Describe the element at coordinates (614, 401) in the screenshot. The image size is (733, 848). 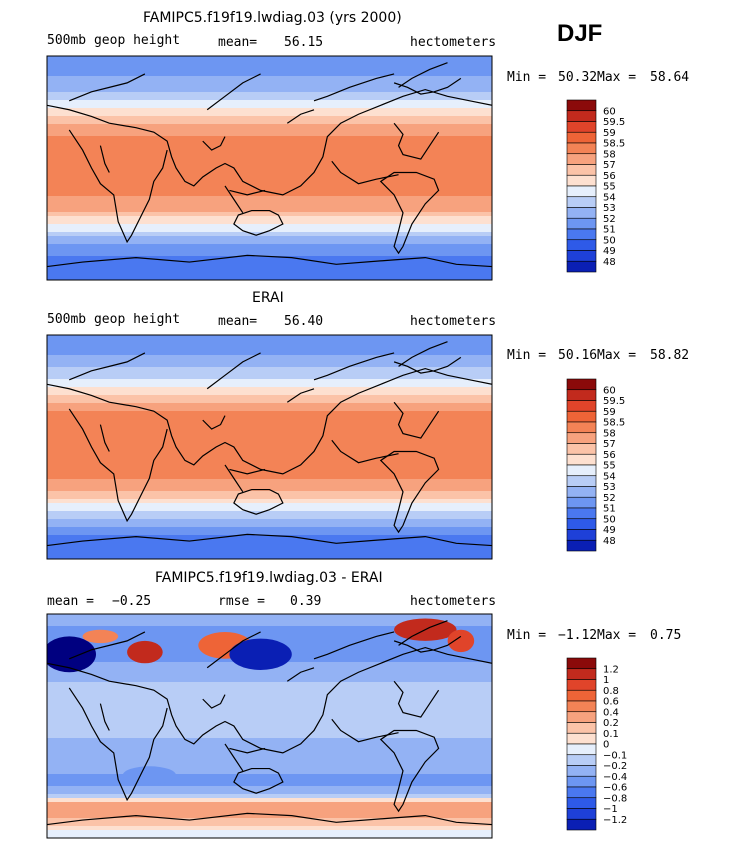
I see `colorbar-tick-label: 59.5` at that location.